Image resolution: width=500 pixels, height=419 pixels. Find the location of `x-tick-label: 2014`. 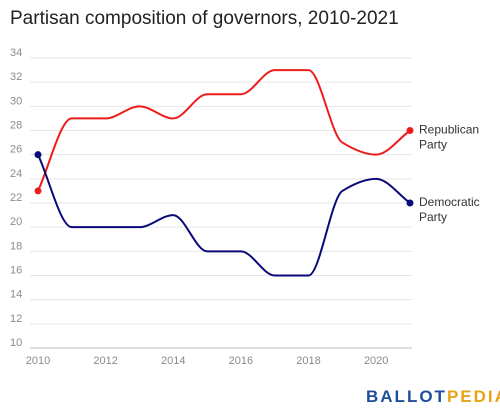

x-tick-label: 2014 is located at coordinates (173, 361).